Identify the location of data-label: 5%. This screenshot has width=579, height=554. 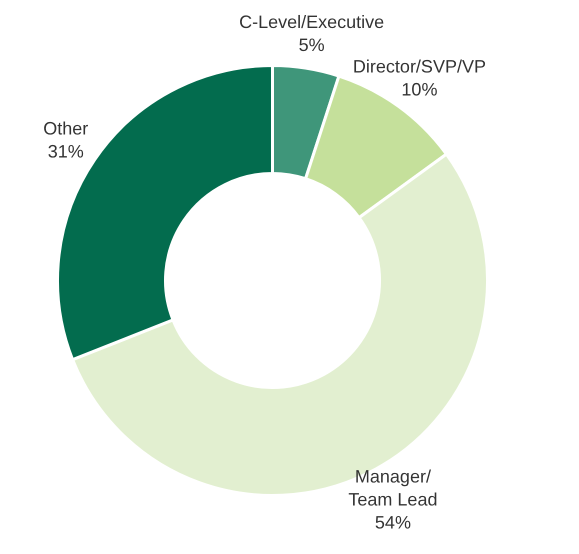
(311, 45).